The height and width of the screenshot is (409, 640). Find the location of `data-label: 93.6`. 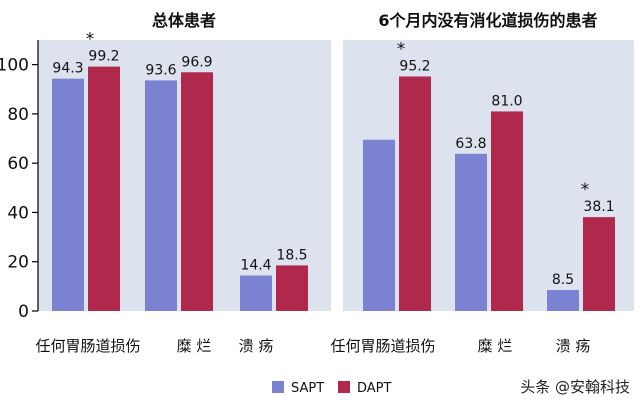

data-label: 93.6 is located at coordinates (160, 70).